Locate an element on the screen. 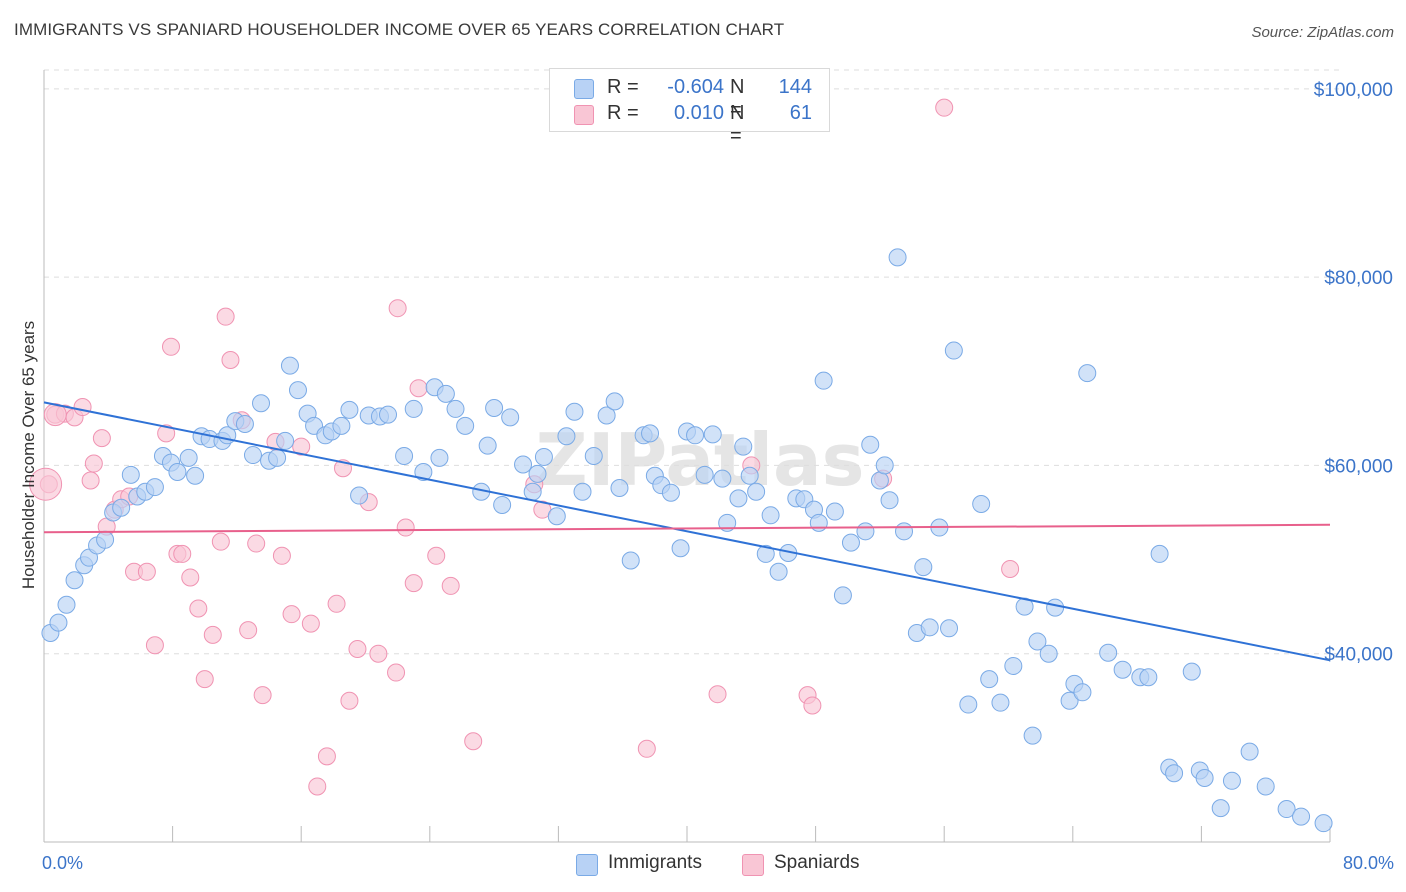 Image resolution: width=1406 pixels, height=892 pixels. n-value: 61 is located at coordinates (800, 113).